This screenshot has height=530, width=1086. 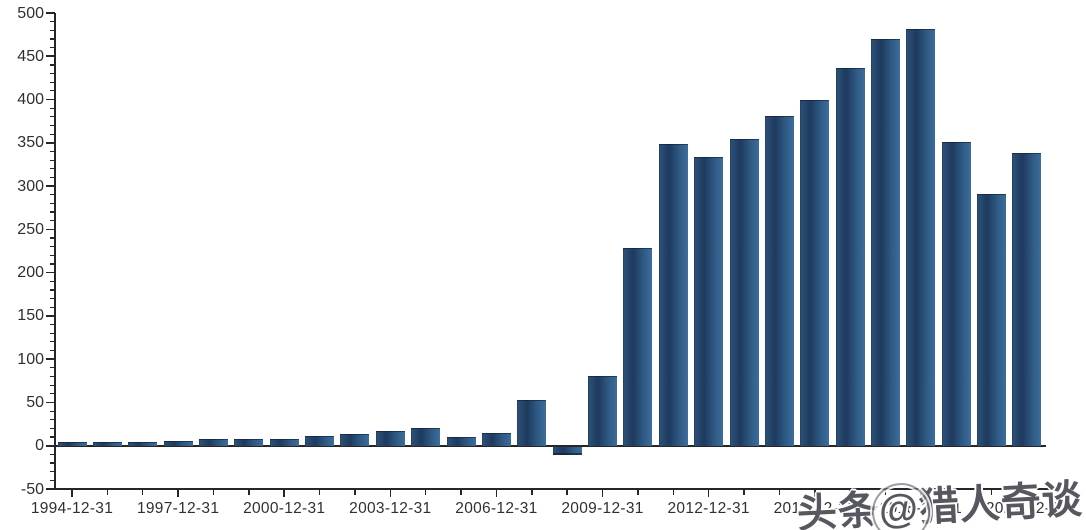 I want to click on y-axis-label: 450, so click(x=30, y=56).